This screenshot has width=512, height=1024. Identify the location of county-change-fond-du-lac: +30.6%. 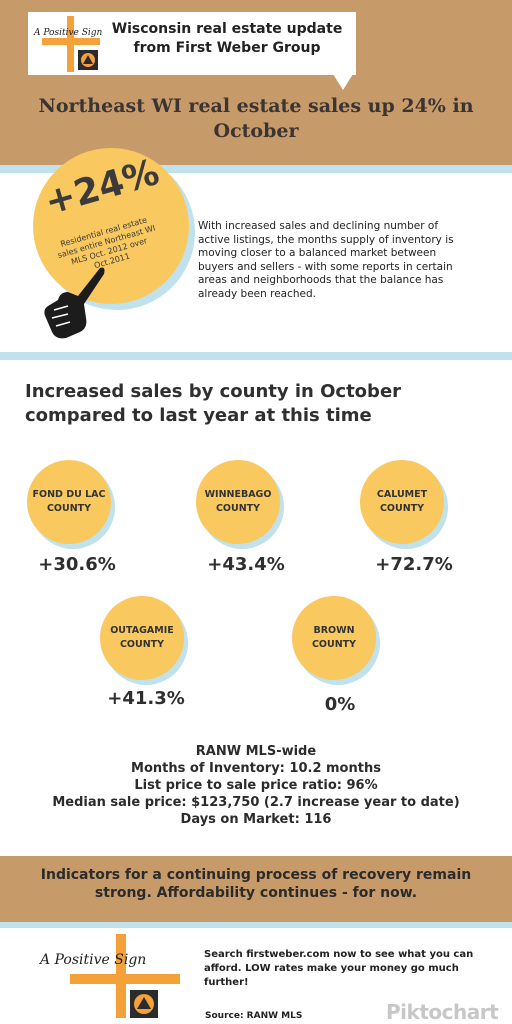
(77, 564).